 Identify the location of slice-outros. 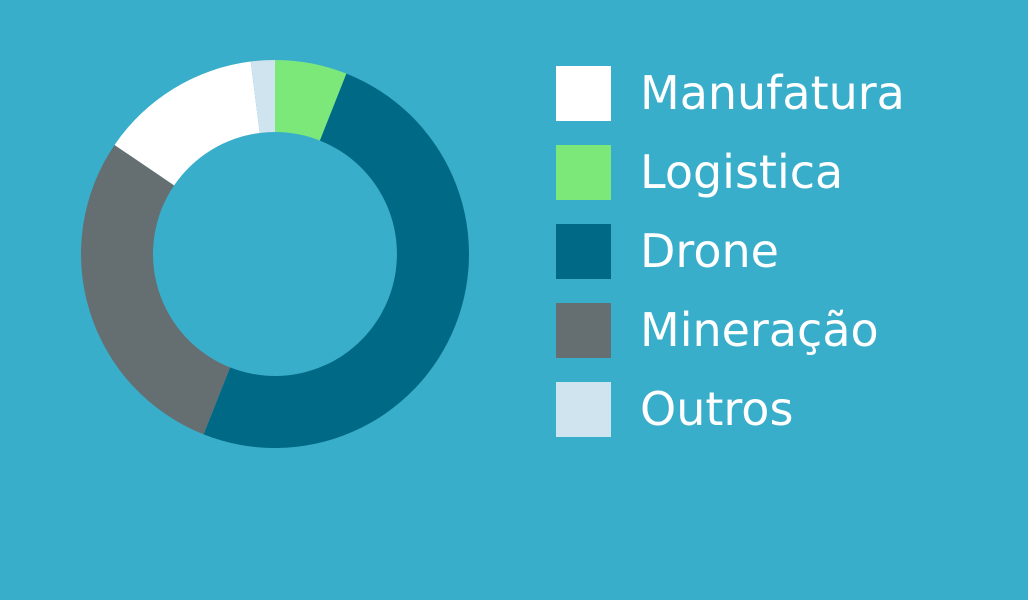
(262, 96).